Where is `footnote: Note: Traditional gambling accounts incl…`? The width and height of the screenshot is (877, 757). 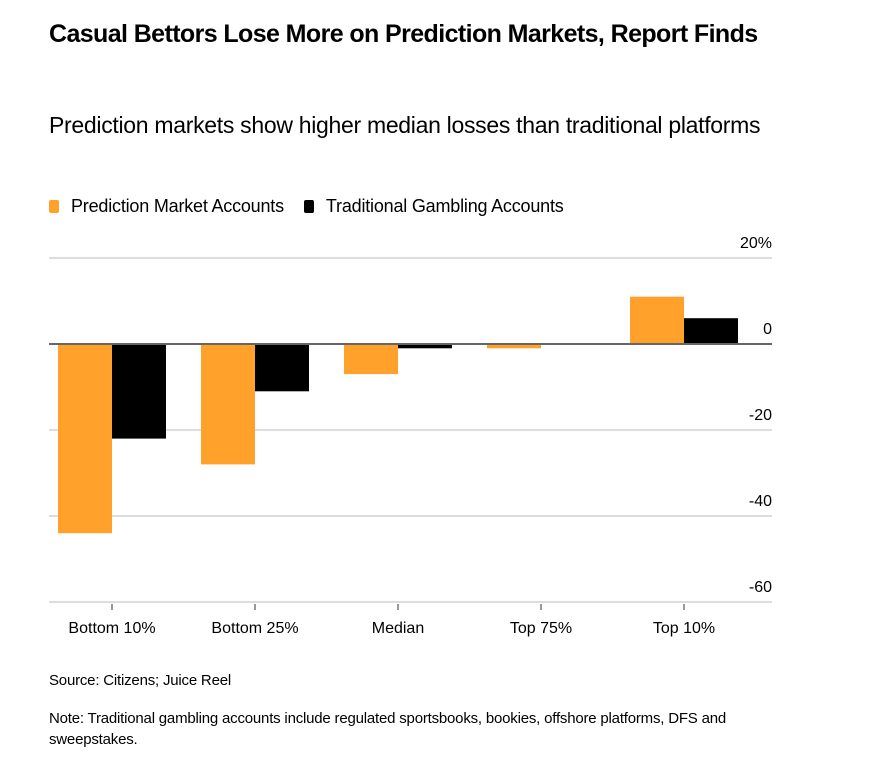 footnote: Note: Traditional gambling accounts incl… is located at coordinates (388, 729).